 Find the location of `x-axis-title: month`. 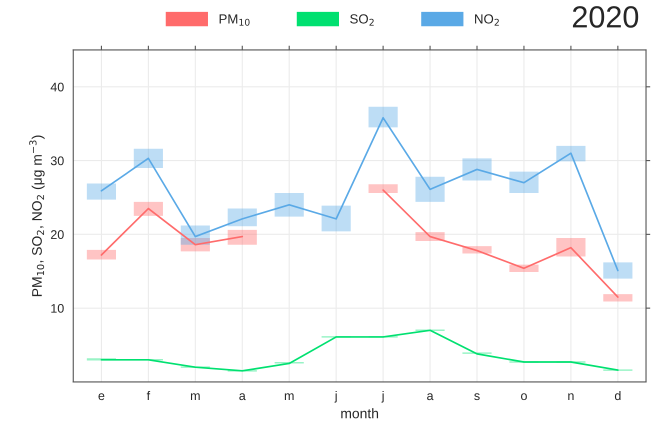

x-axis-title: month is located at coordinates (359, 413).